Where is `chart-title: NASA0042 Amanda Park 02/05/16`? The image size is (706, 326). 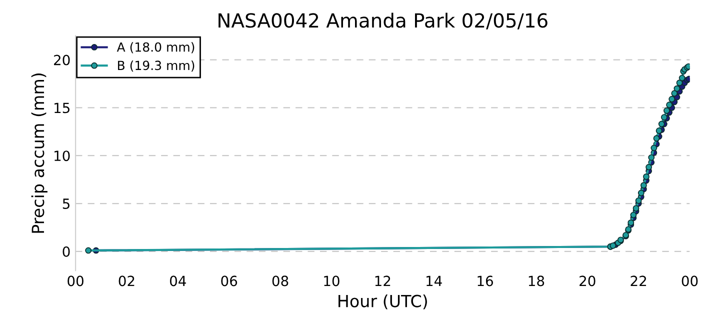 chart-title: NASA0042 Amanda Park 02/05/16 is located at coordinates (383, 21).